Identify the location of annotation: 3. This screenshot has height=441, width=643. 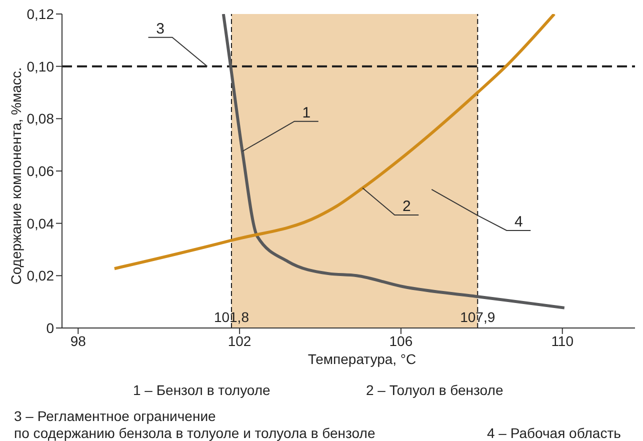
(160, 29).